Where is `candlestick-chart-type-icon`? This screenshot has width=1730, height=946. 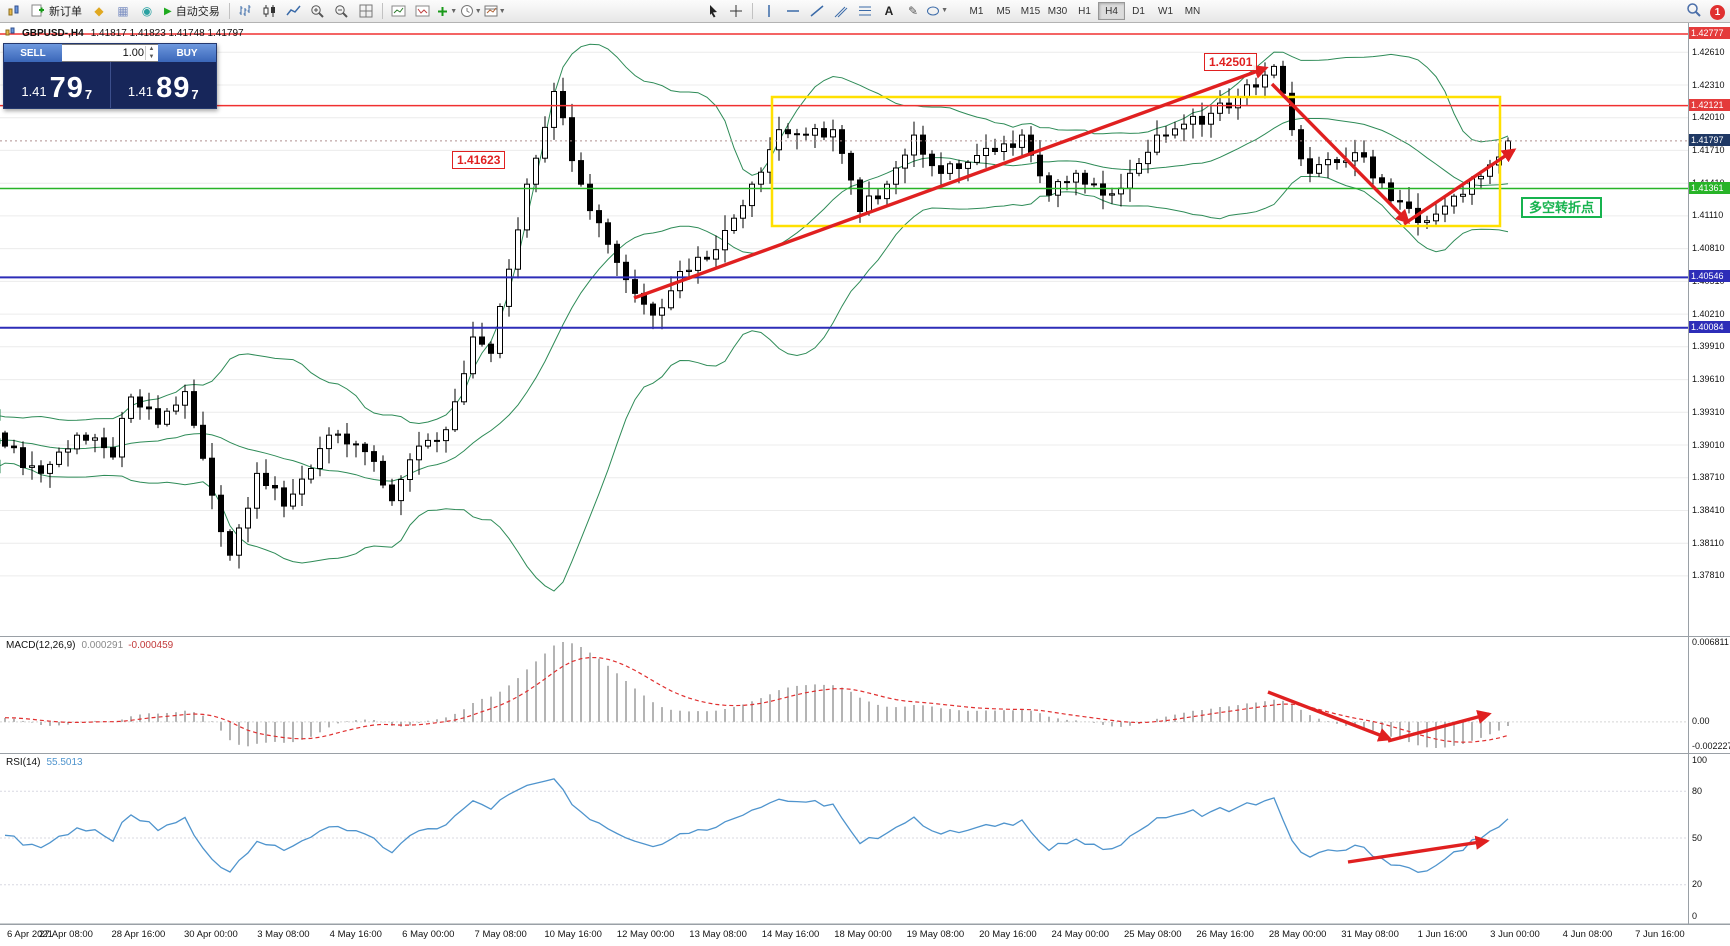 candlestick-chart-type-icon is located at coordinates (270, 11).